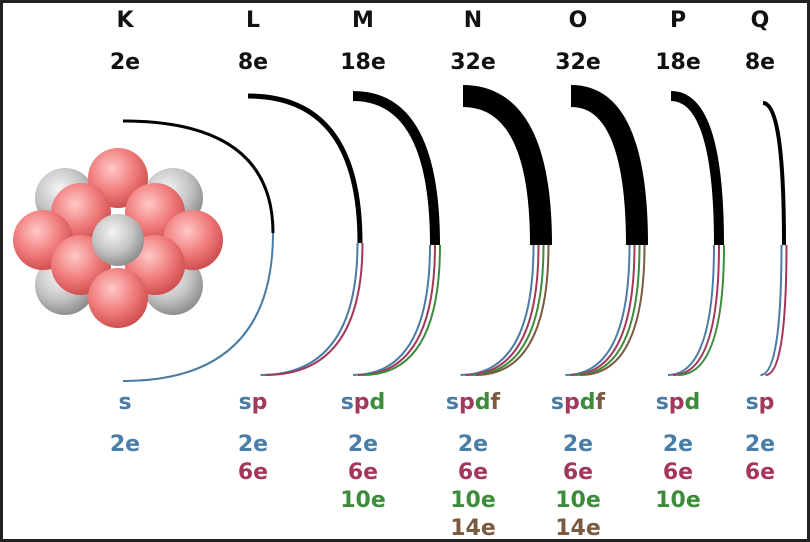  What do you see at coordinates (253, 20) in the screenshot?
I see `shell-name: L` at bounding box center [253, 20].